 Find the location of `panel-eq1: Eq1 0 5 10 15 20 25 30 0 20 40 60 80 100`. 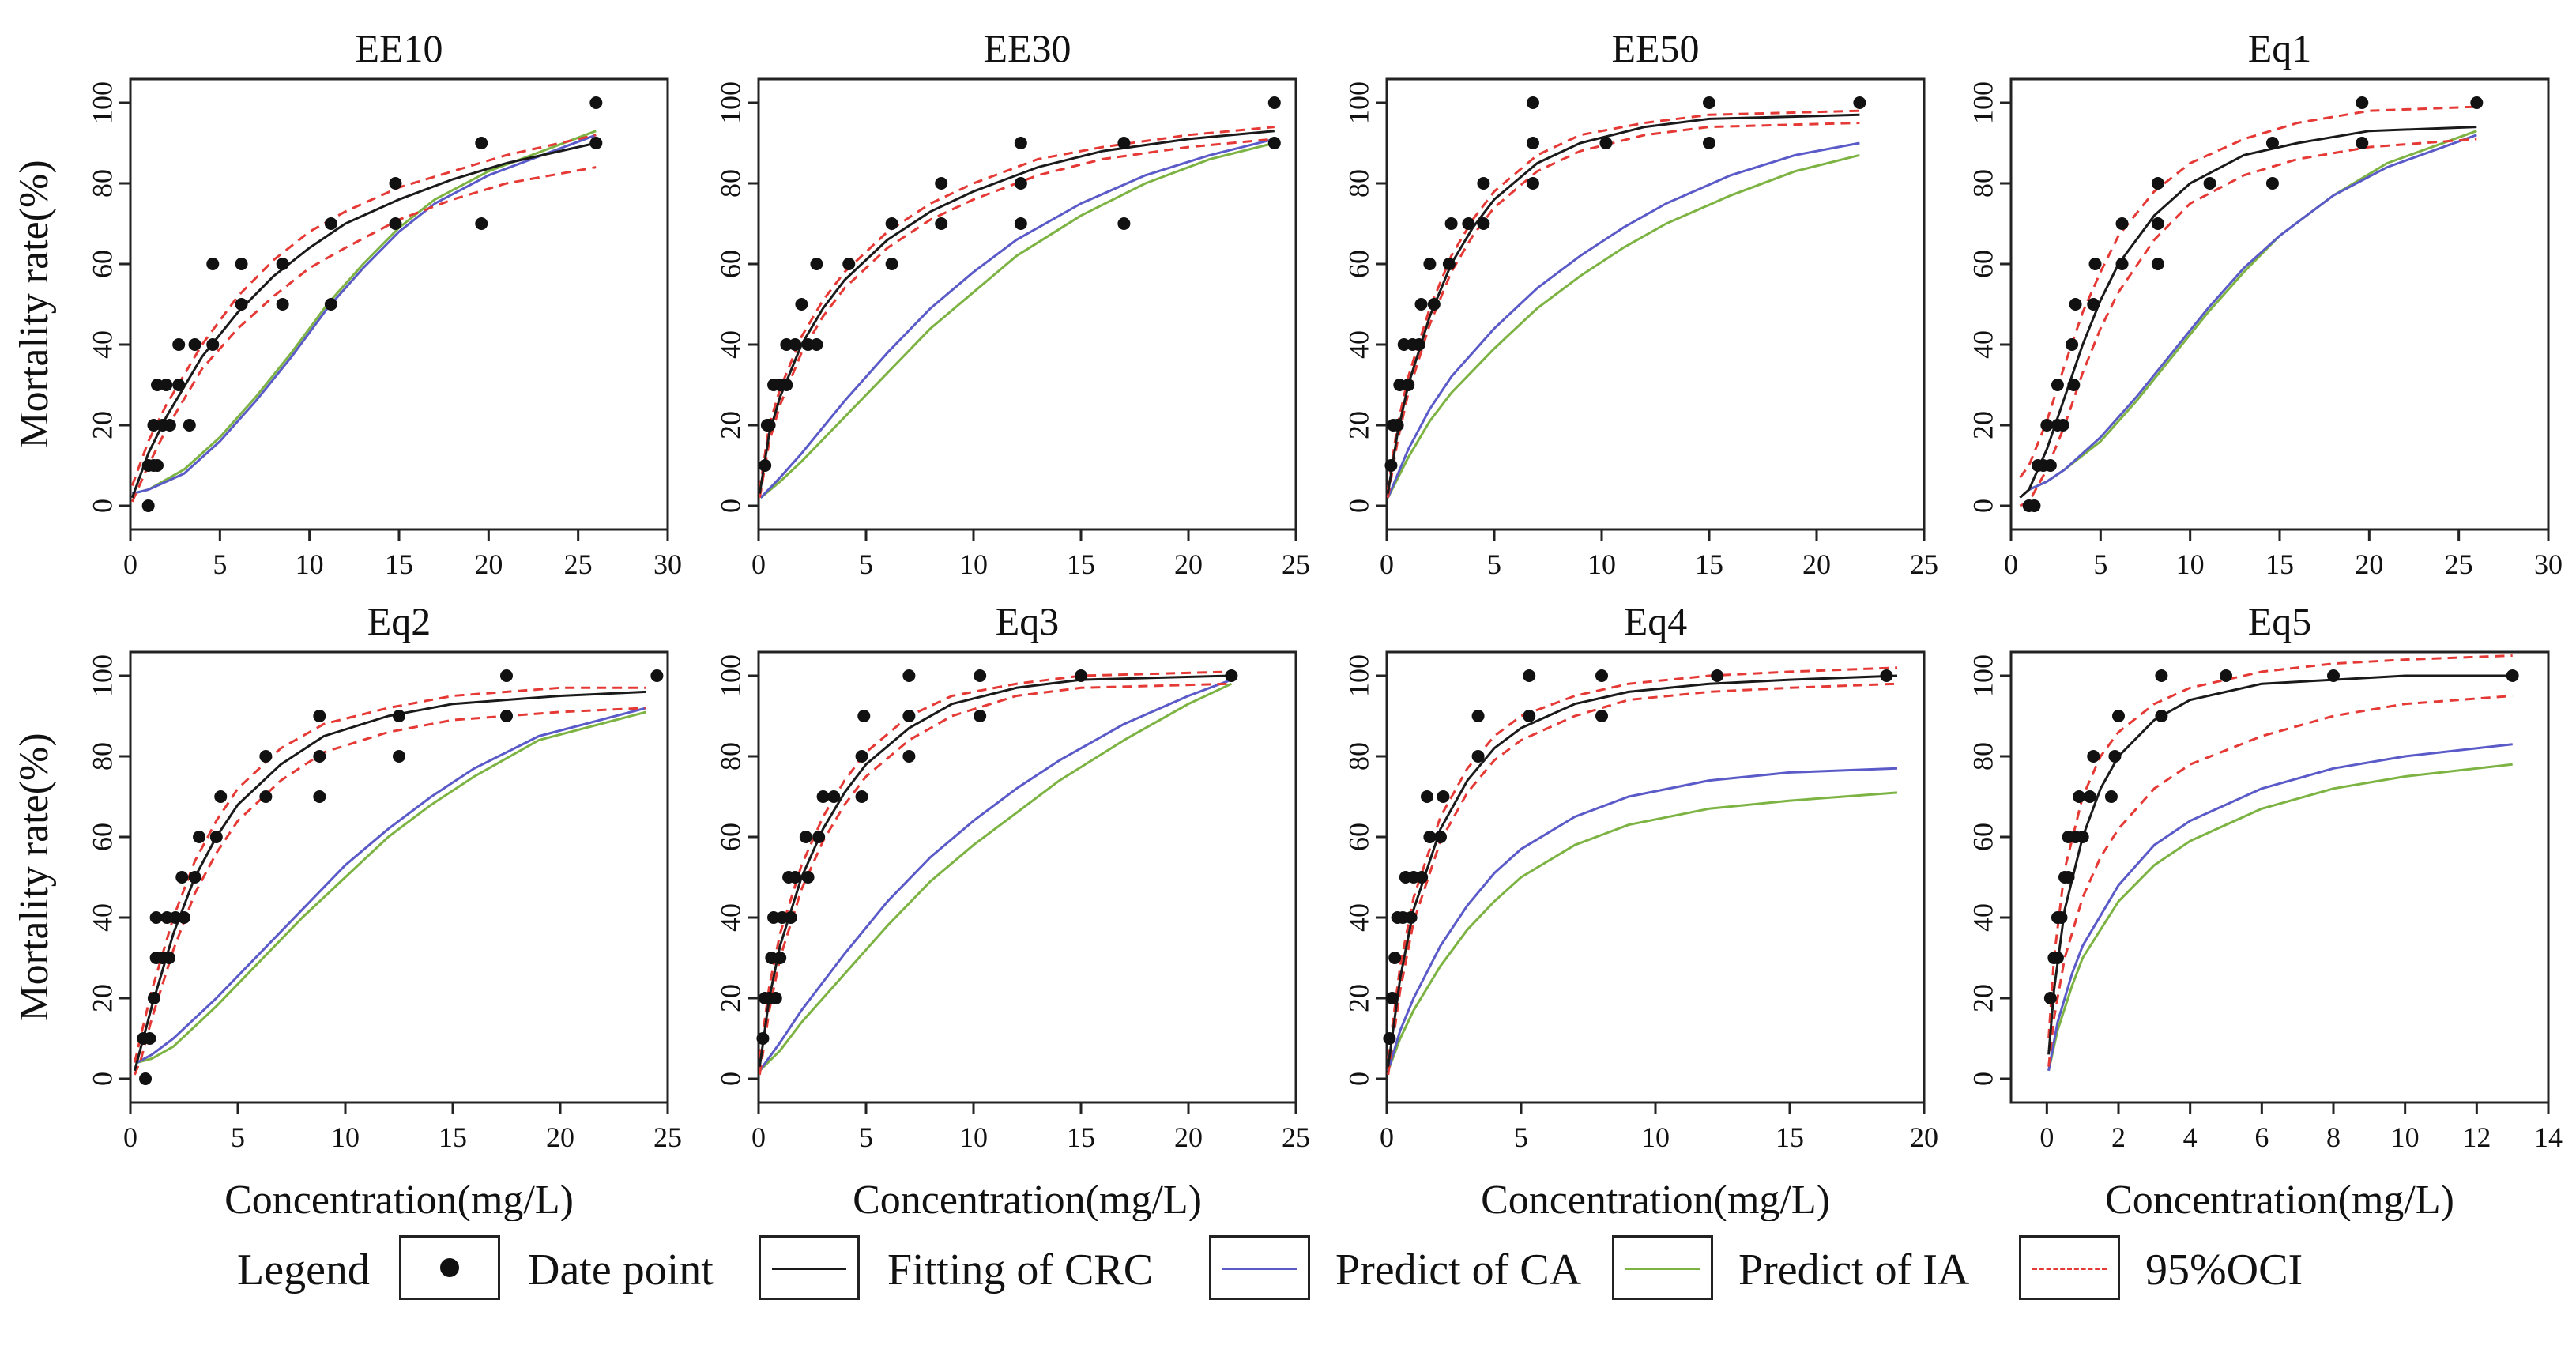

panel-eq1: Eq1 0 5 10 15 20 25 30 0 20 40 60 80 100 is located at coordinates (2265, 303).